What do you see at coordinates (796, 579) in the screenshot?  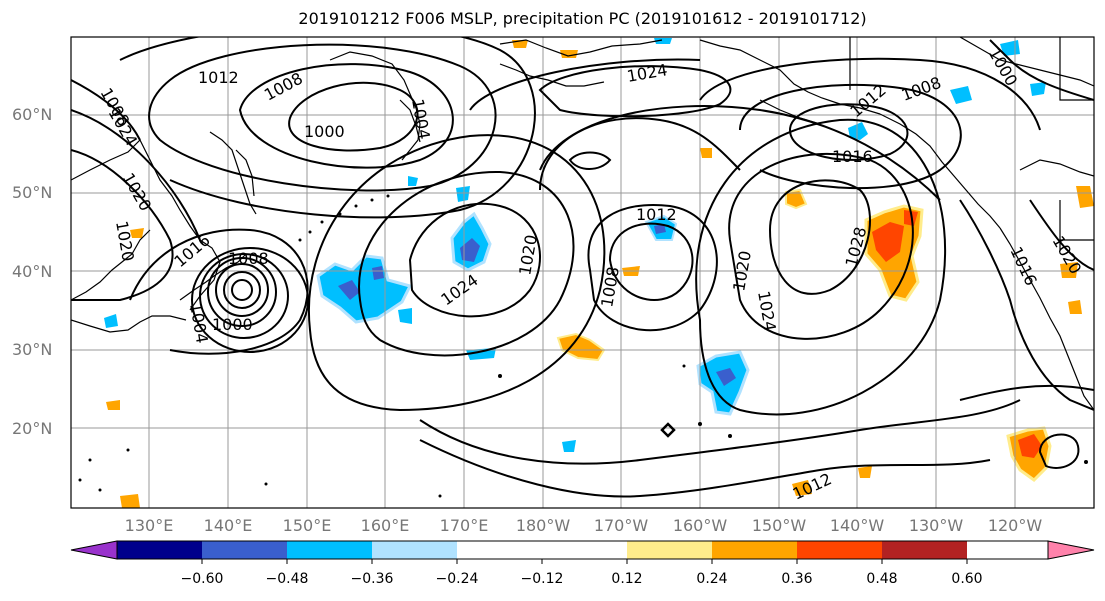 I see `colorbar-tick: 0.36` at bounding box center [796, 579].